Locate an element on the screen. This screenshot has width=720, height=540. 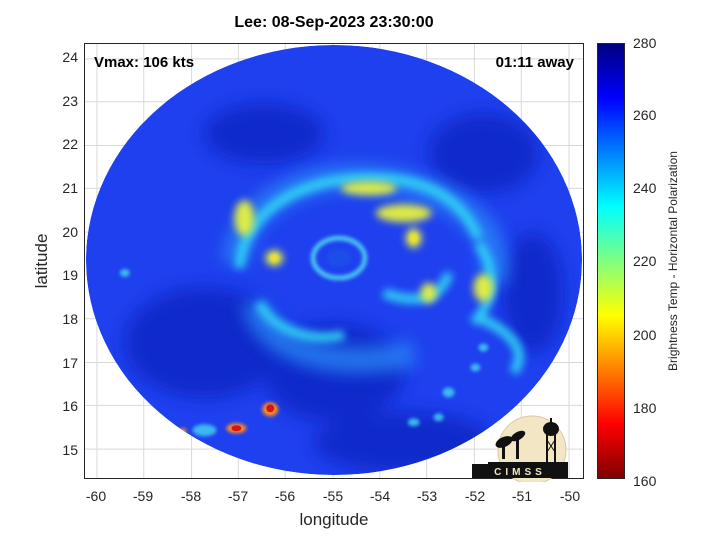
x-tick-label: -53 is located at coordinates (427, 496).